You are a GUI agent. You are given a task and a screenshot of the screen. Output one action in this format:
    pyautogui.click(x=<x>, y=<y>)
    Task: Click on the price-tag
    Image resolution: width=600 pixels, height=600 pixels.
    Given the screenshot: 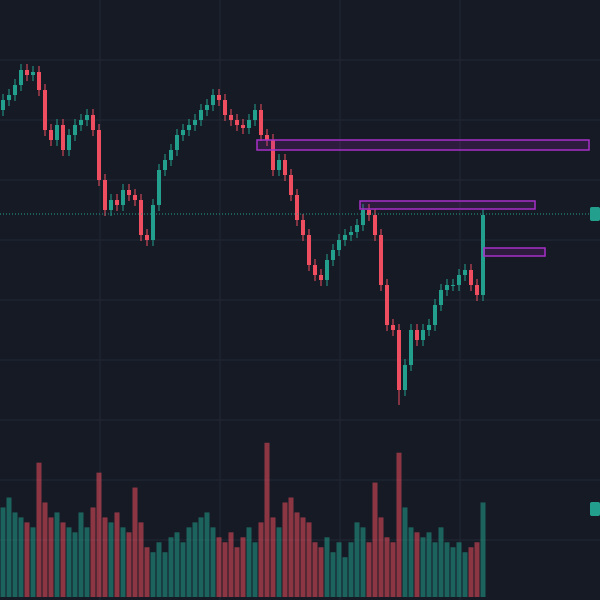 What is the action you would take?
    pyautogui.click(x=595, y=214)
    